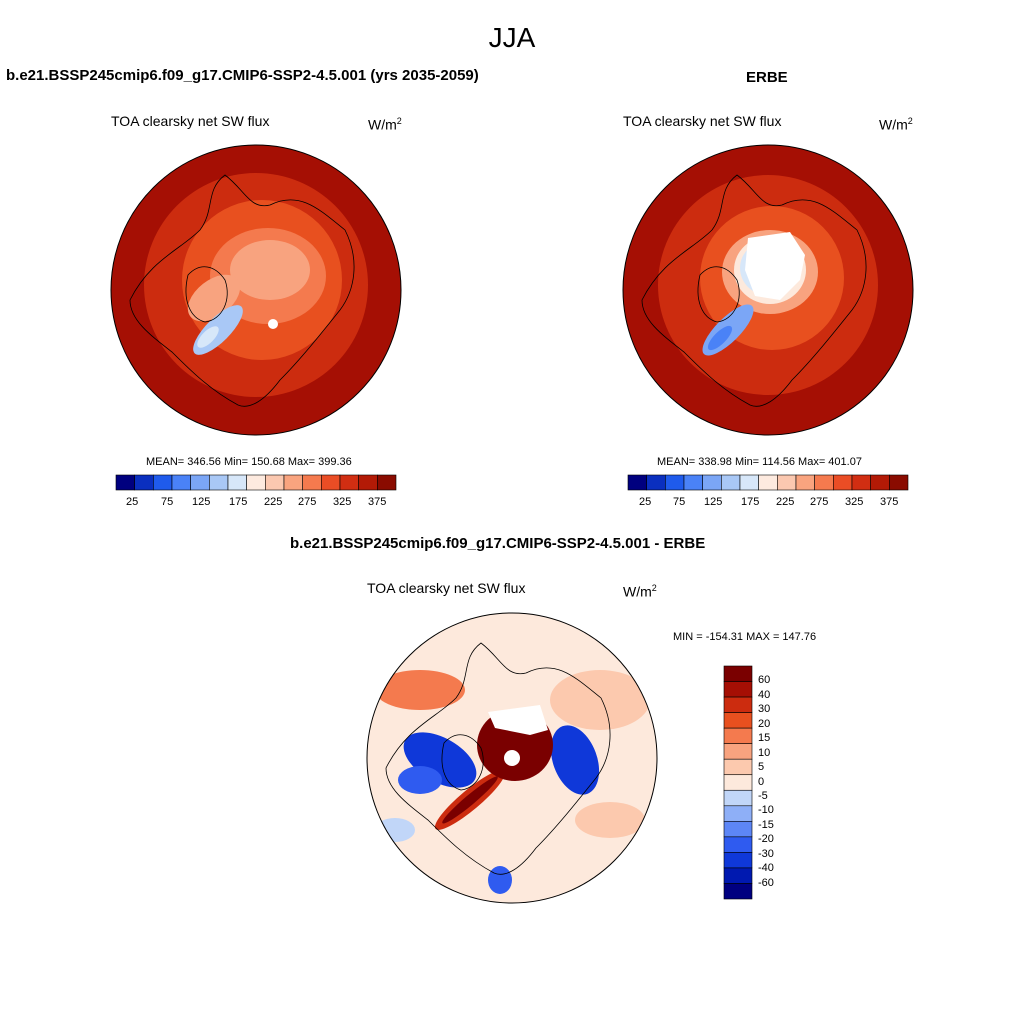 This screenshot has width=1024, height=1024. Describe the element at coordinates (889, 502) in the screenshot. I see `panel-2-tick: 375` at that location.